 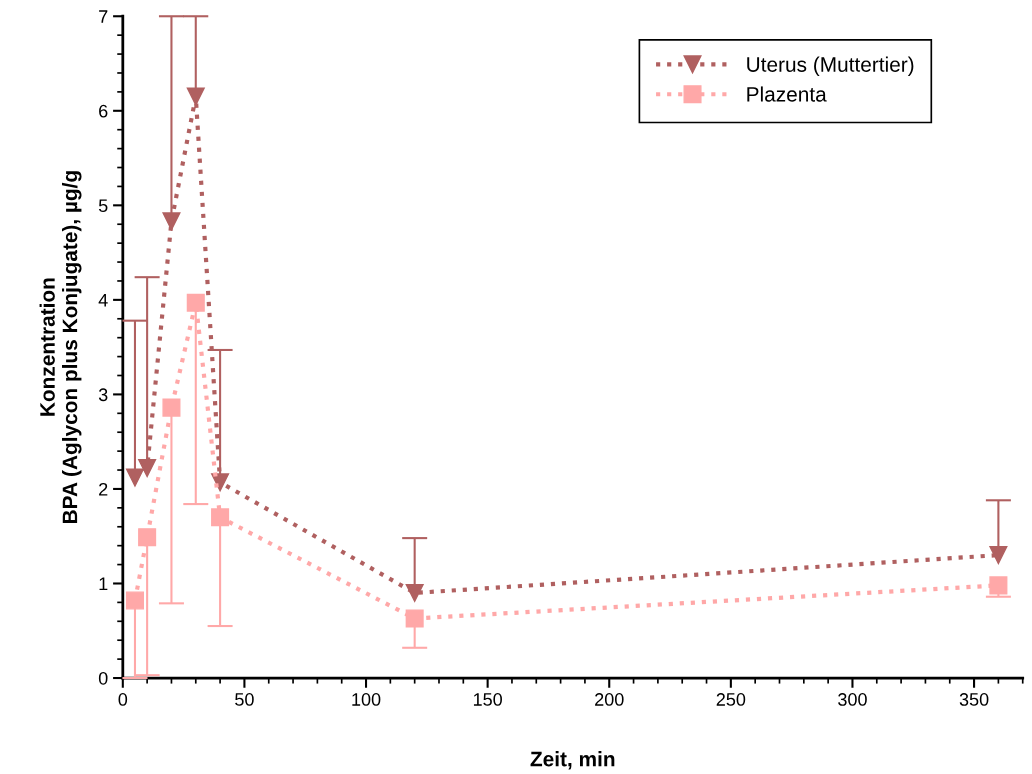 I want to click on y-tick-label: 5, so click(x=103, y=206).